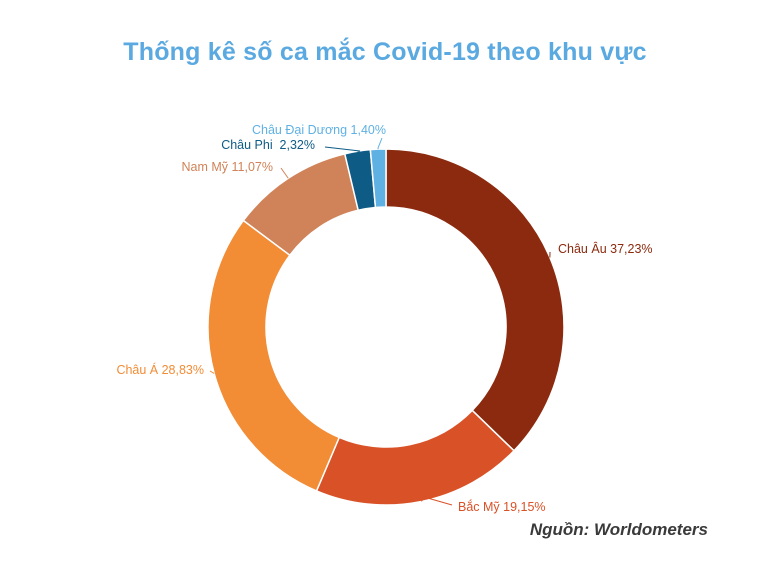  I want to click on source-note: Nguồn: Worldometers, so click(618, 529).